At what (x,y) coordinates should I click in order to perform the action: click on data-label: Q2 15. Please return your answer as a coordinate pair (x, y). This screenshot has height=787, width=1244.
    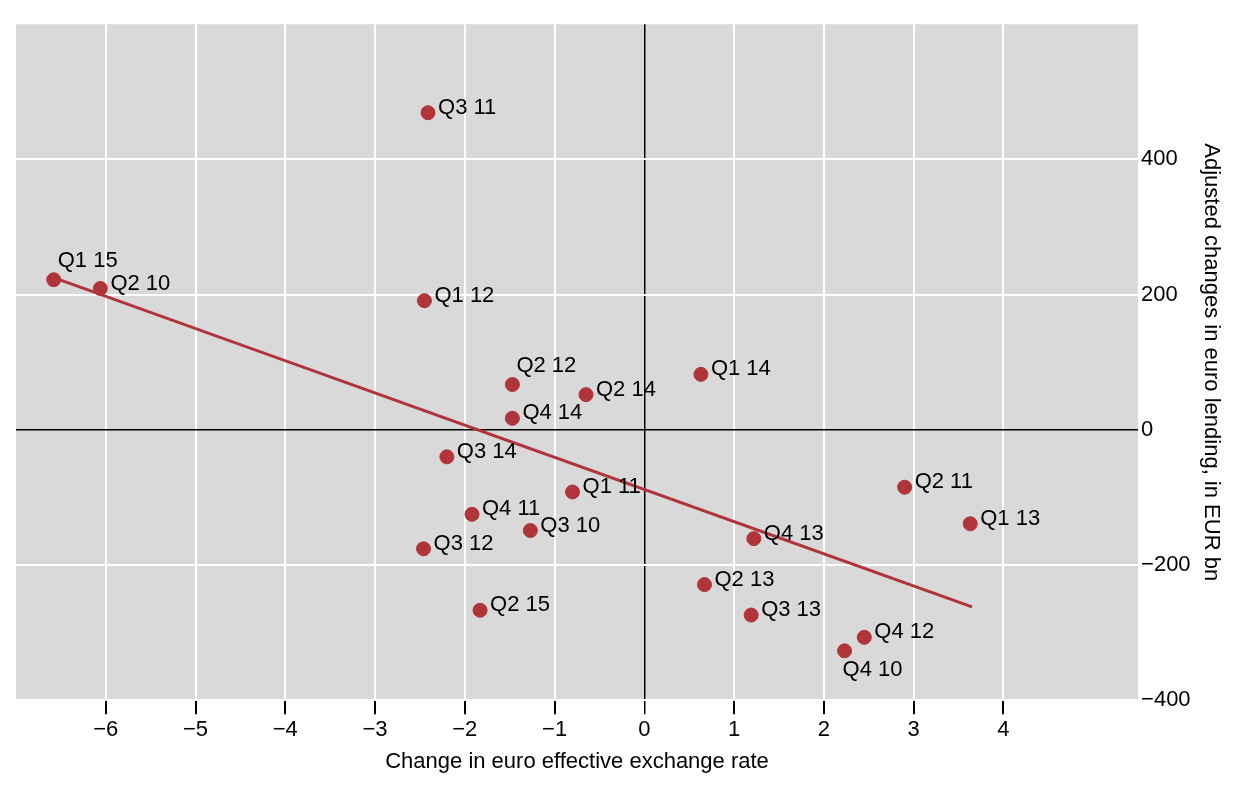
    Looking at the image, I should click on (520, 604).